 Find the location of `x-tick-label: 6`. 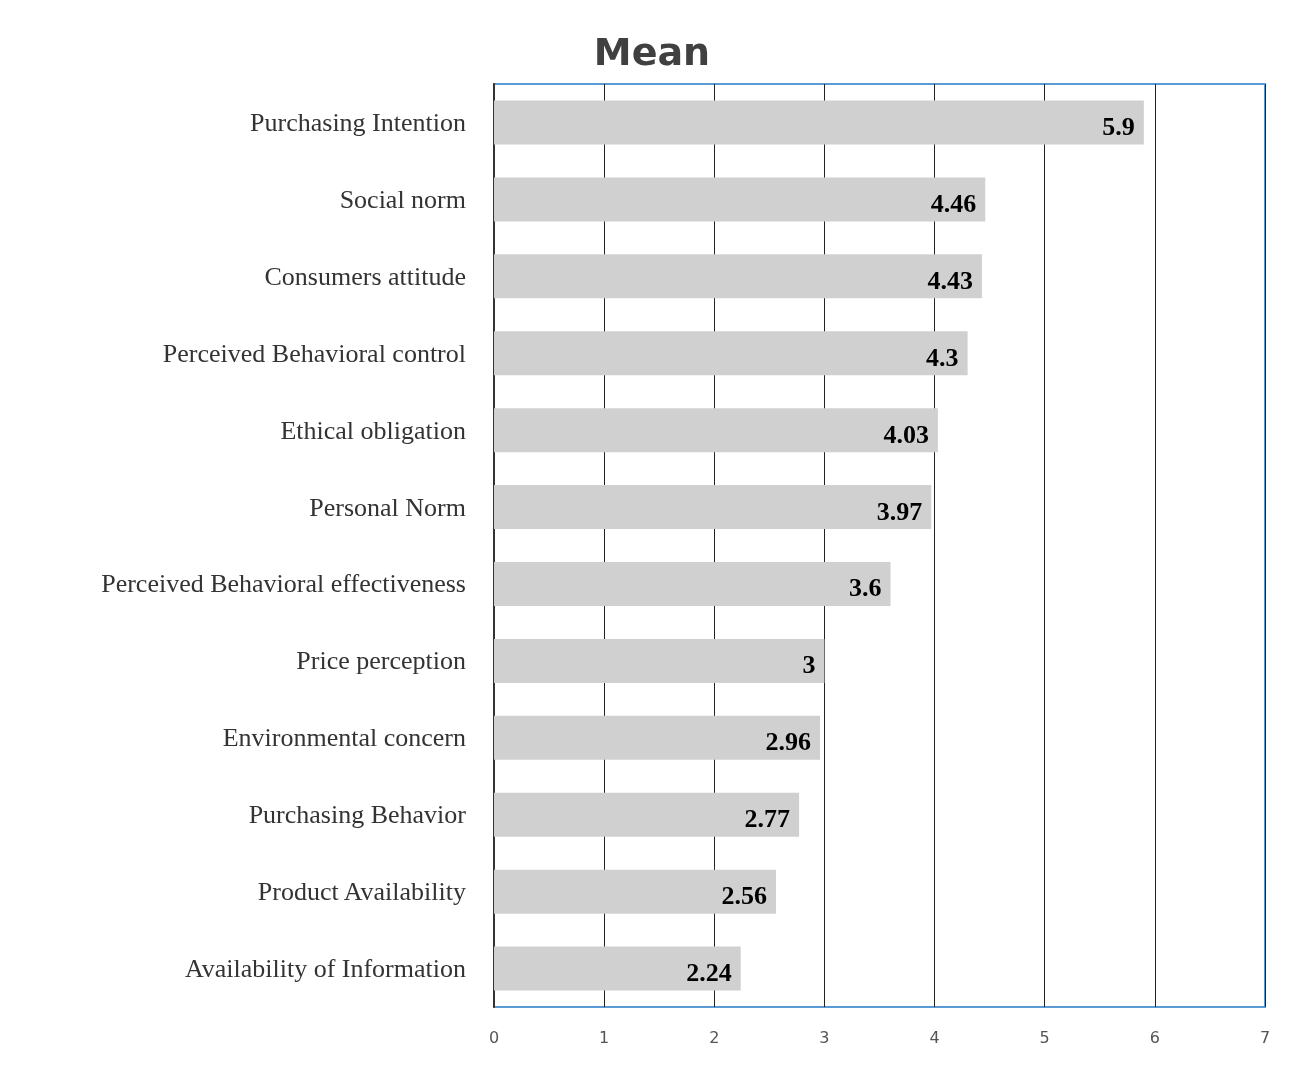

x-tick-label: 6 is located at coordinates (1154, 1037).